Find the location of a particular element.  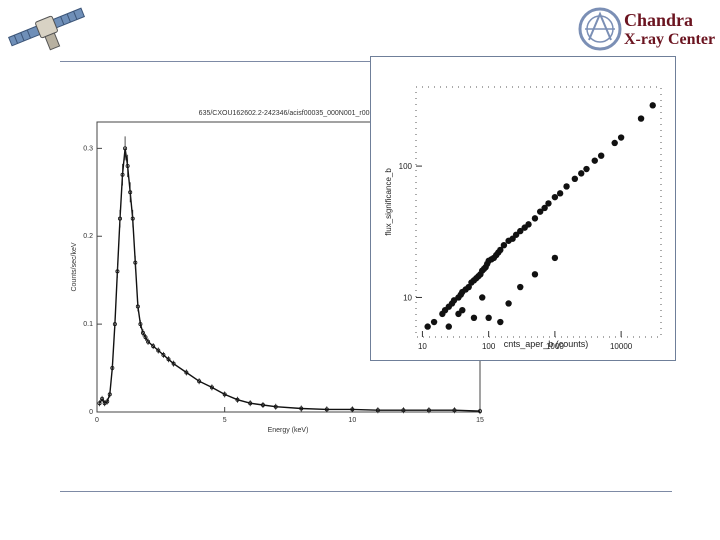

logo-line-1: Chandra is located at coordinates (659, 20).